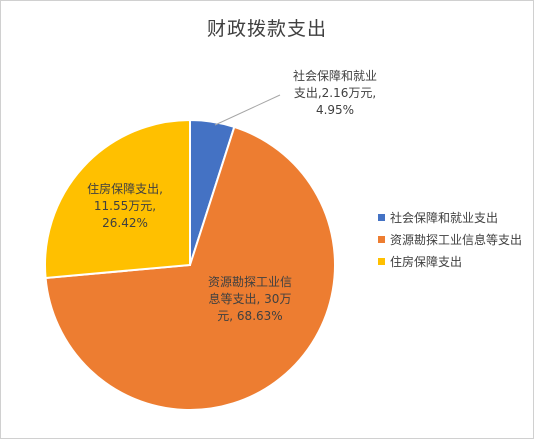  Describe the element at coordinates (444, 217) in the screenshot. I see `legend-label: 社会保障和就业支出` at that location.